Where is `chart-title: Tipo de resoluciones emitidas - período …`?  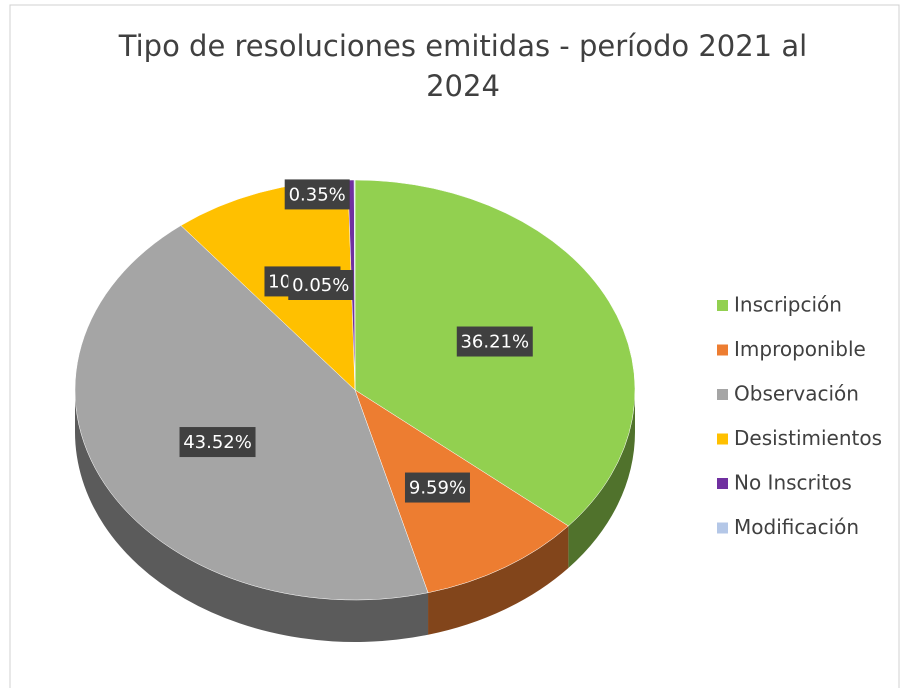 chart-title: Tipo de resoluciones emitidas - período … is located at coordinates (463, 66).